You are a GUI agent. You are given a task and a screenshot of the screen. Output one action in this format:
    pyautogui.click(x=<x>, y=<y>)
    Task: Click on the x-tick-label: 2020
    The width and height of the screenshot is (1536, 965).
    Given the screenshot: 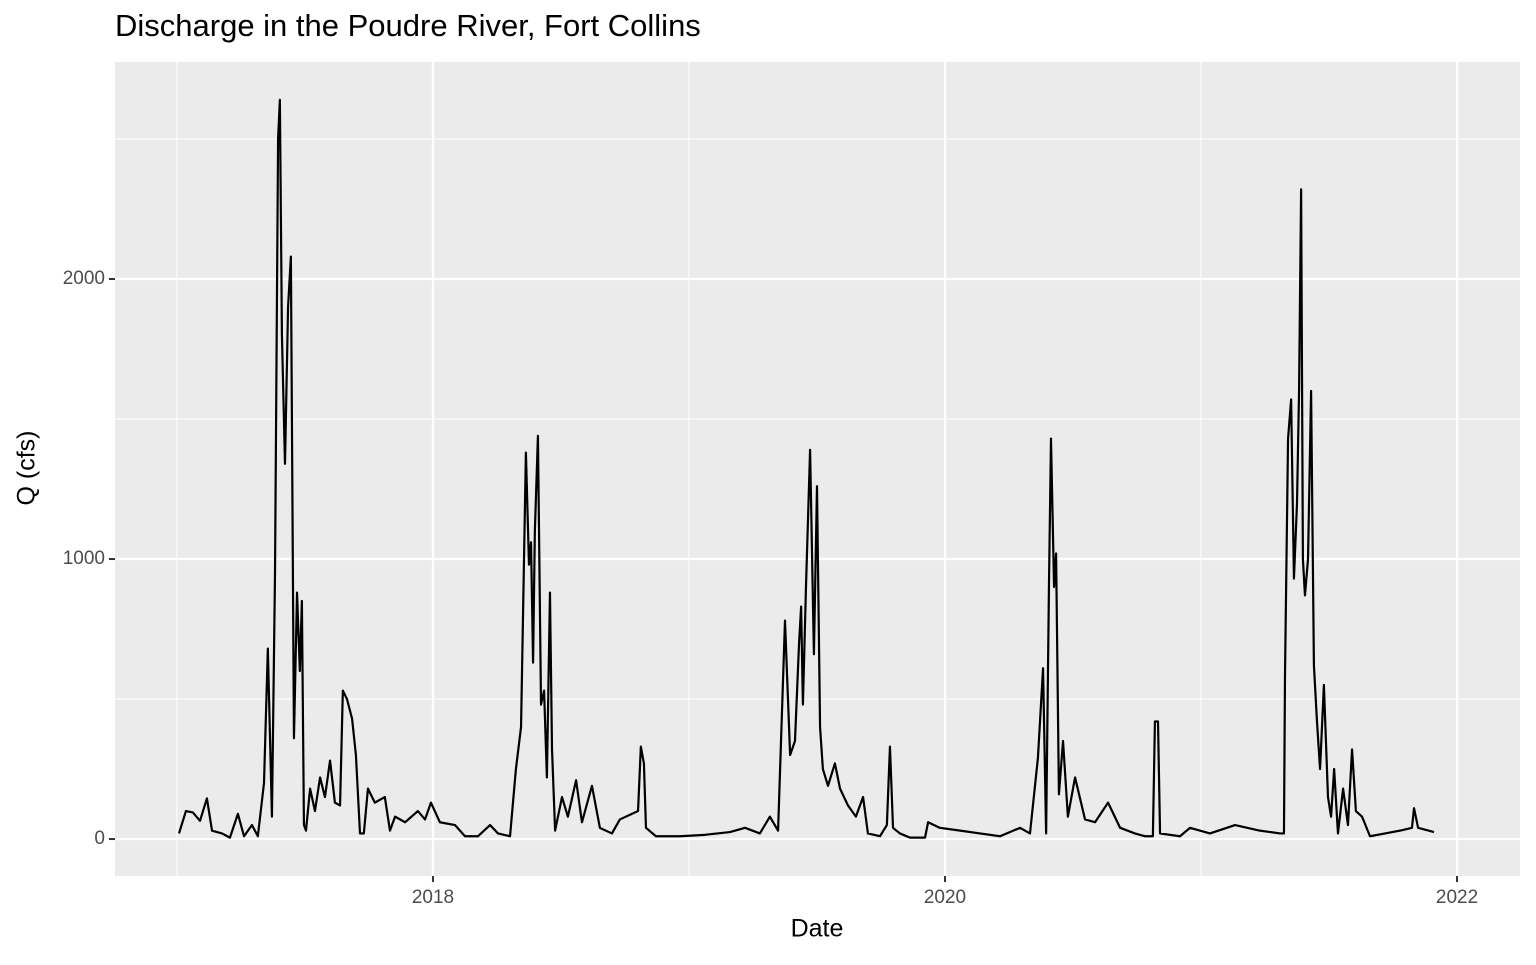 What is the action you would take?
    pyautogui.click(x=945, y=897)
    